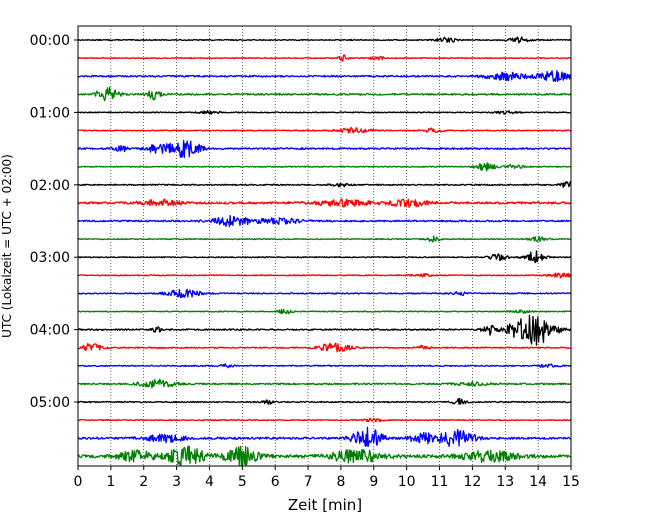 The image size is (650, 520). What do you see at coordinates (50, 331) in the screenshot?
I see `y-tick-label: 04:00` at bounding box center [50, 331].